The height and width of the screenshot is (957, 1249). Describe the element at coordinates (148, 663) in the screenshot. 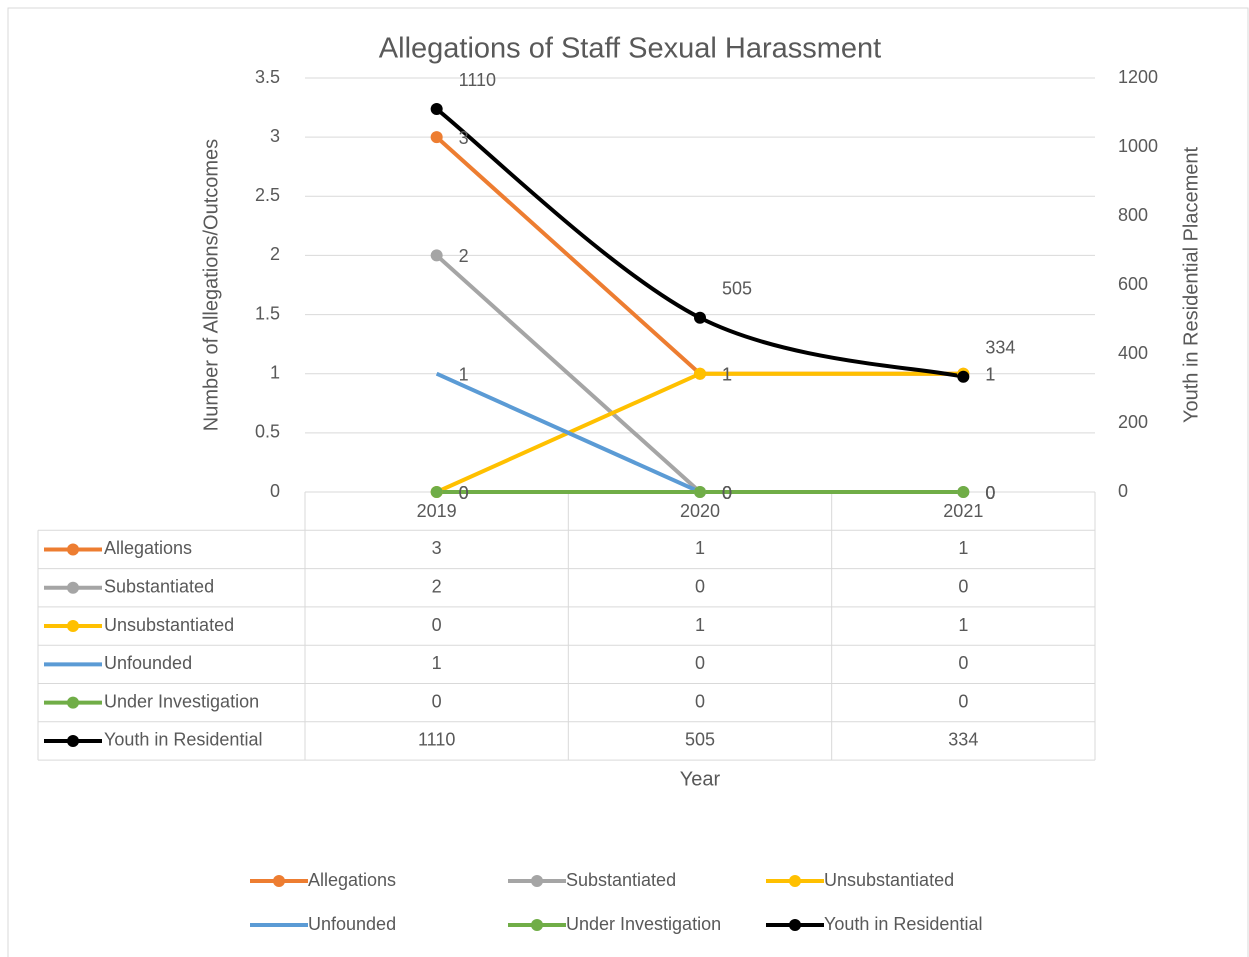

I see `table-row-header: Unfounded` at that location.